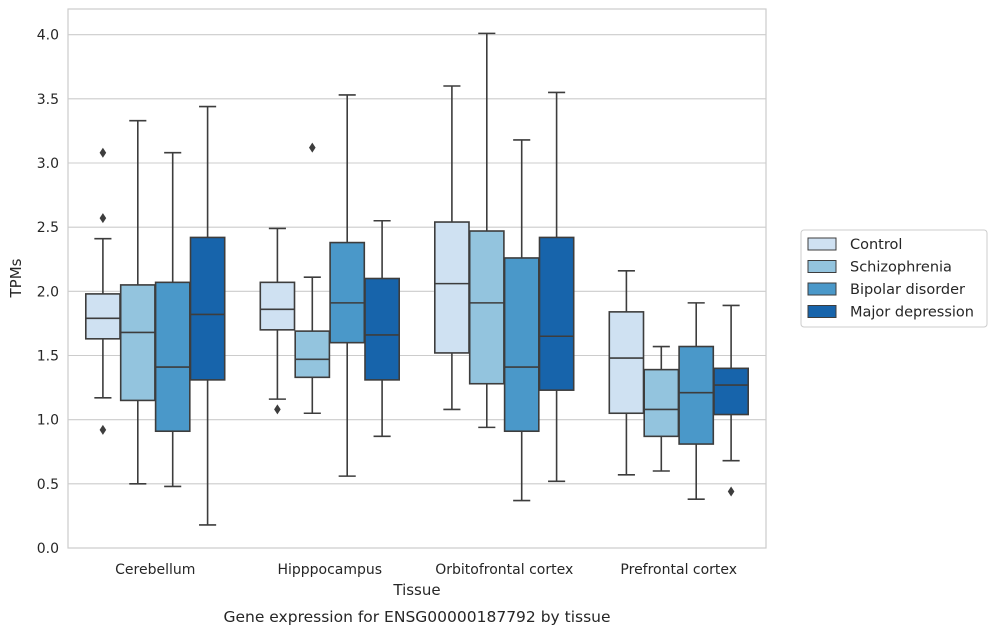 This screenshot has width=997, height=634. Describe the element at coordinates (48, 421) in the screenshot. I see `y-tick-label: 1.0` at that location.